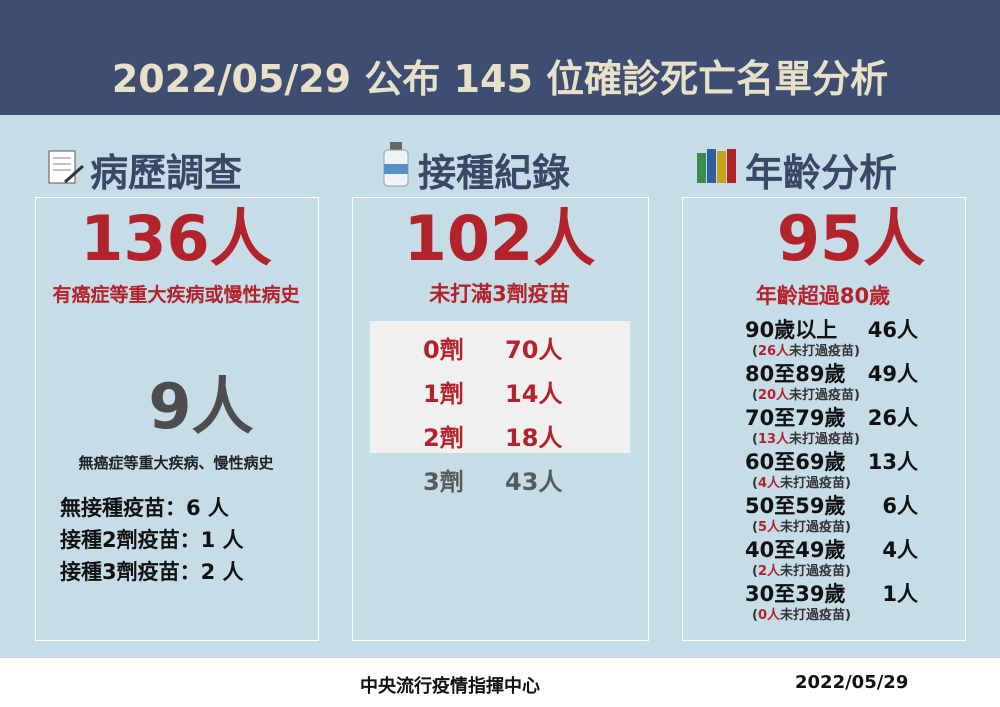 This screenshot has height=707, width=1000. I want to click on age-note: (0人未打過疫苗), so click(801, 613).